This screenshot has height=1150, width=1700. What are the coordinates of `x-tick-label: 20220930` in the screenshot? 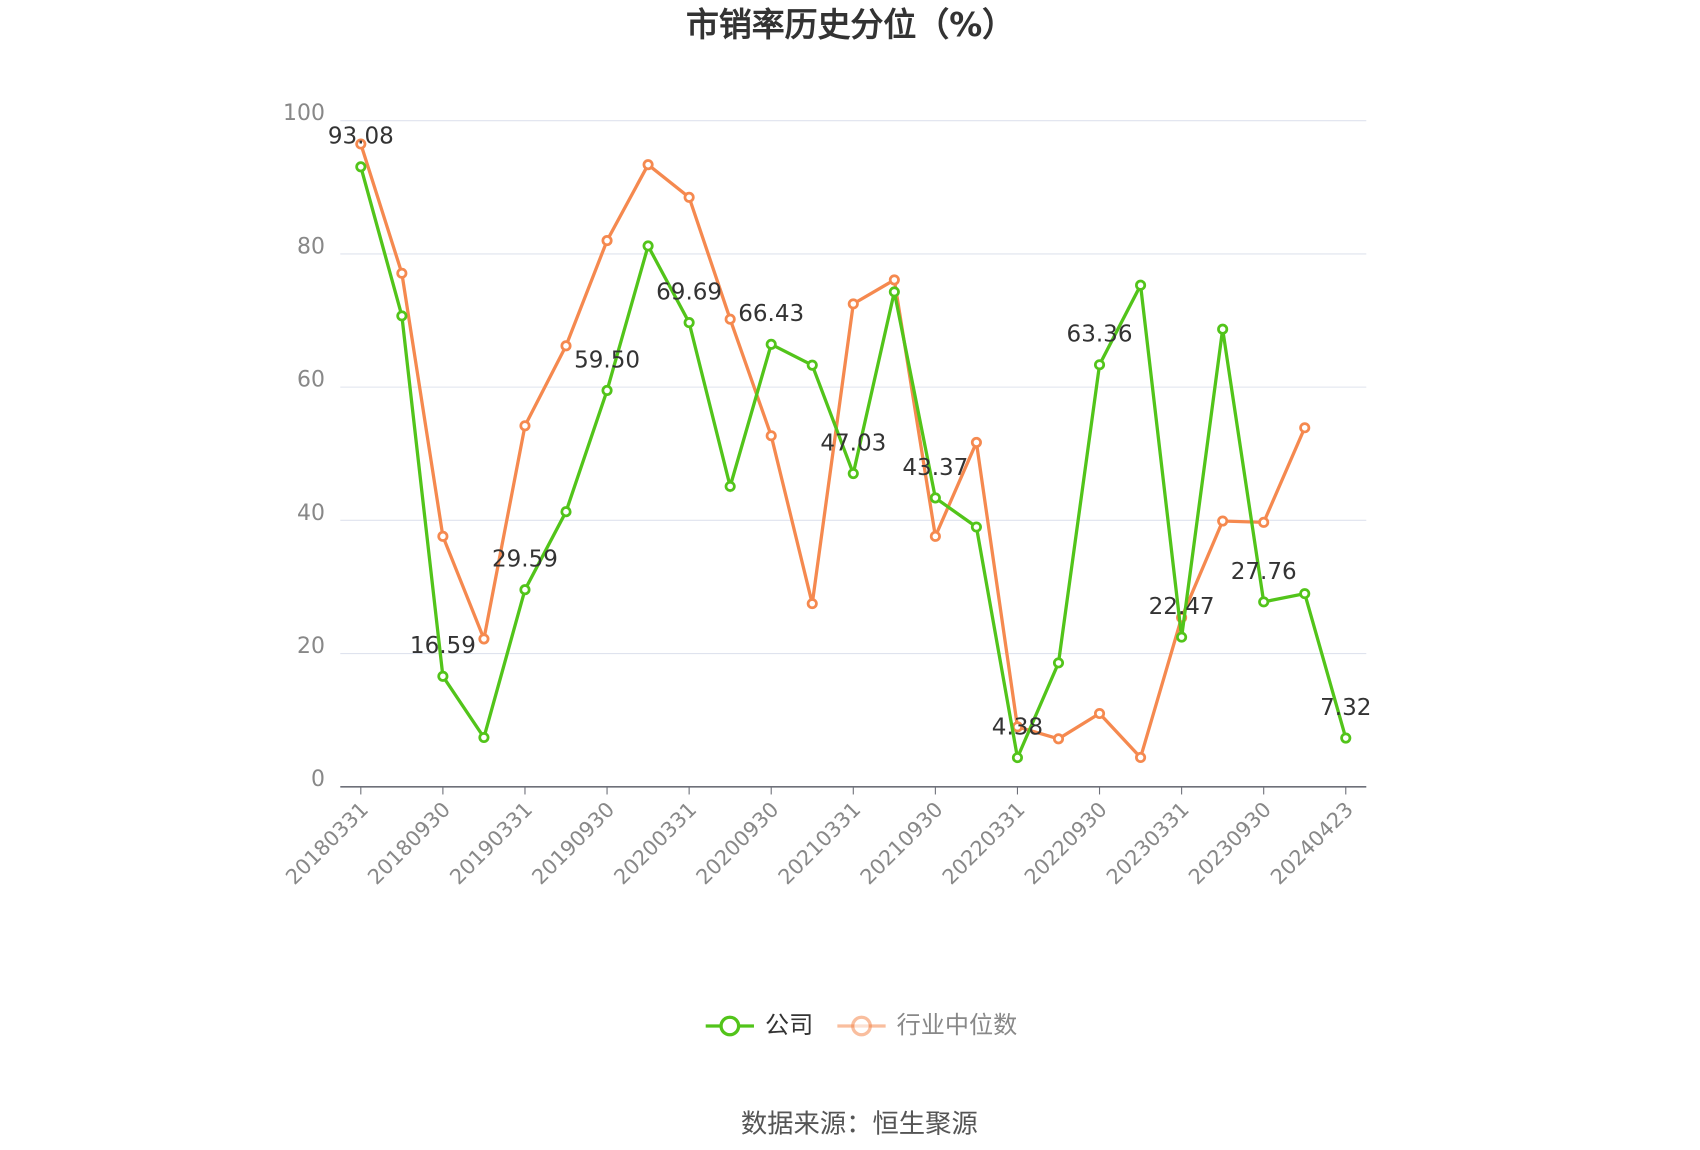 It's located at (1066, 843).